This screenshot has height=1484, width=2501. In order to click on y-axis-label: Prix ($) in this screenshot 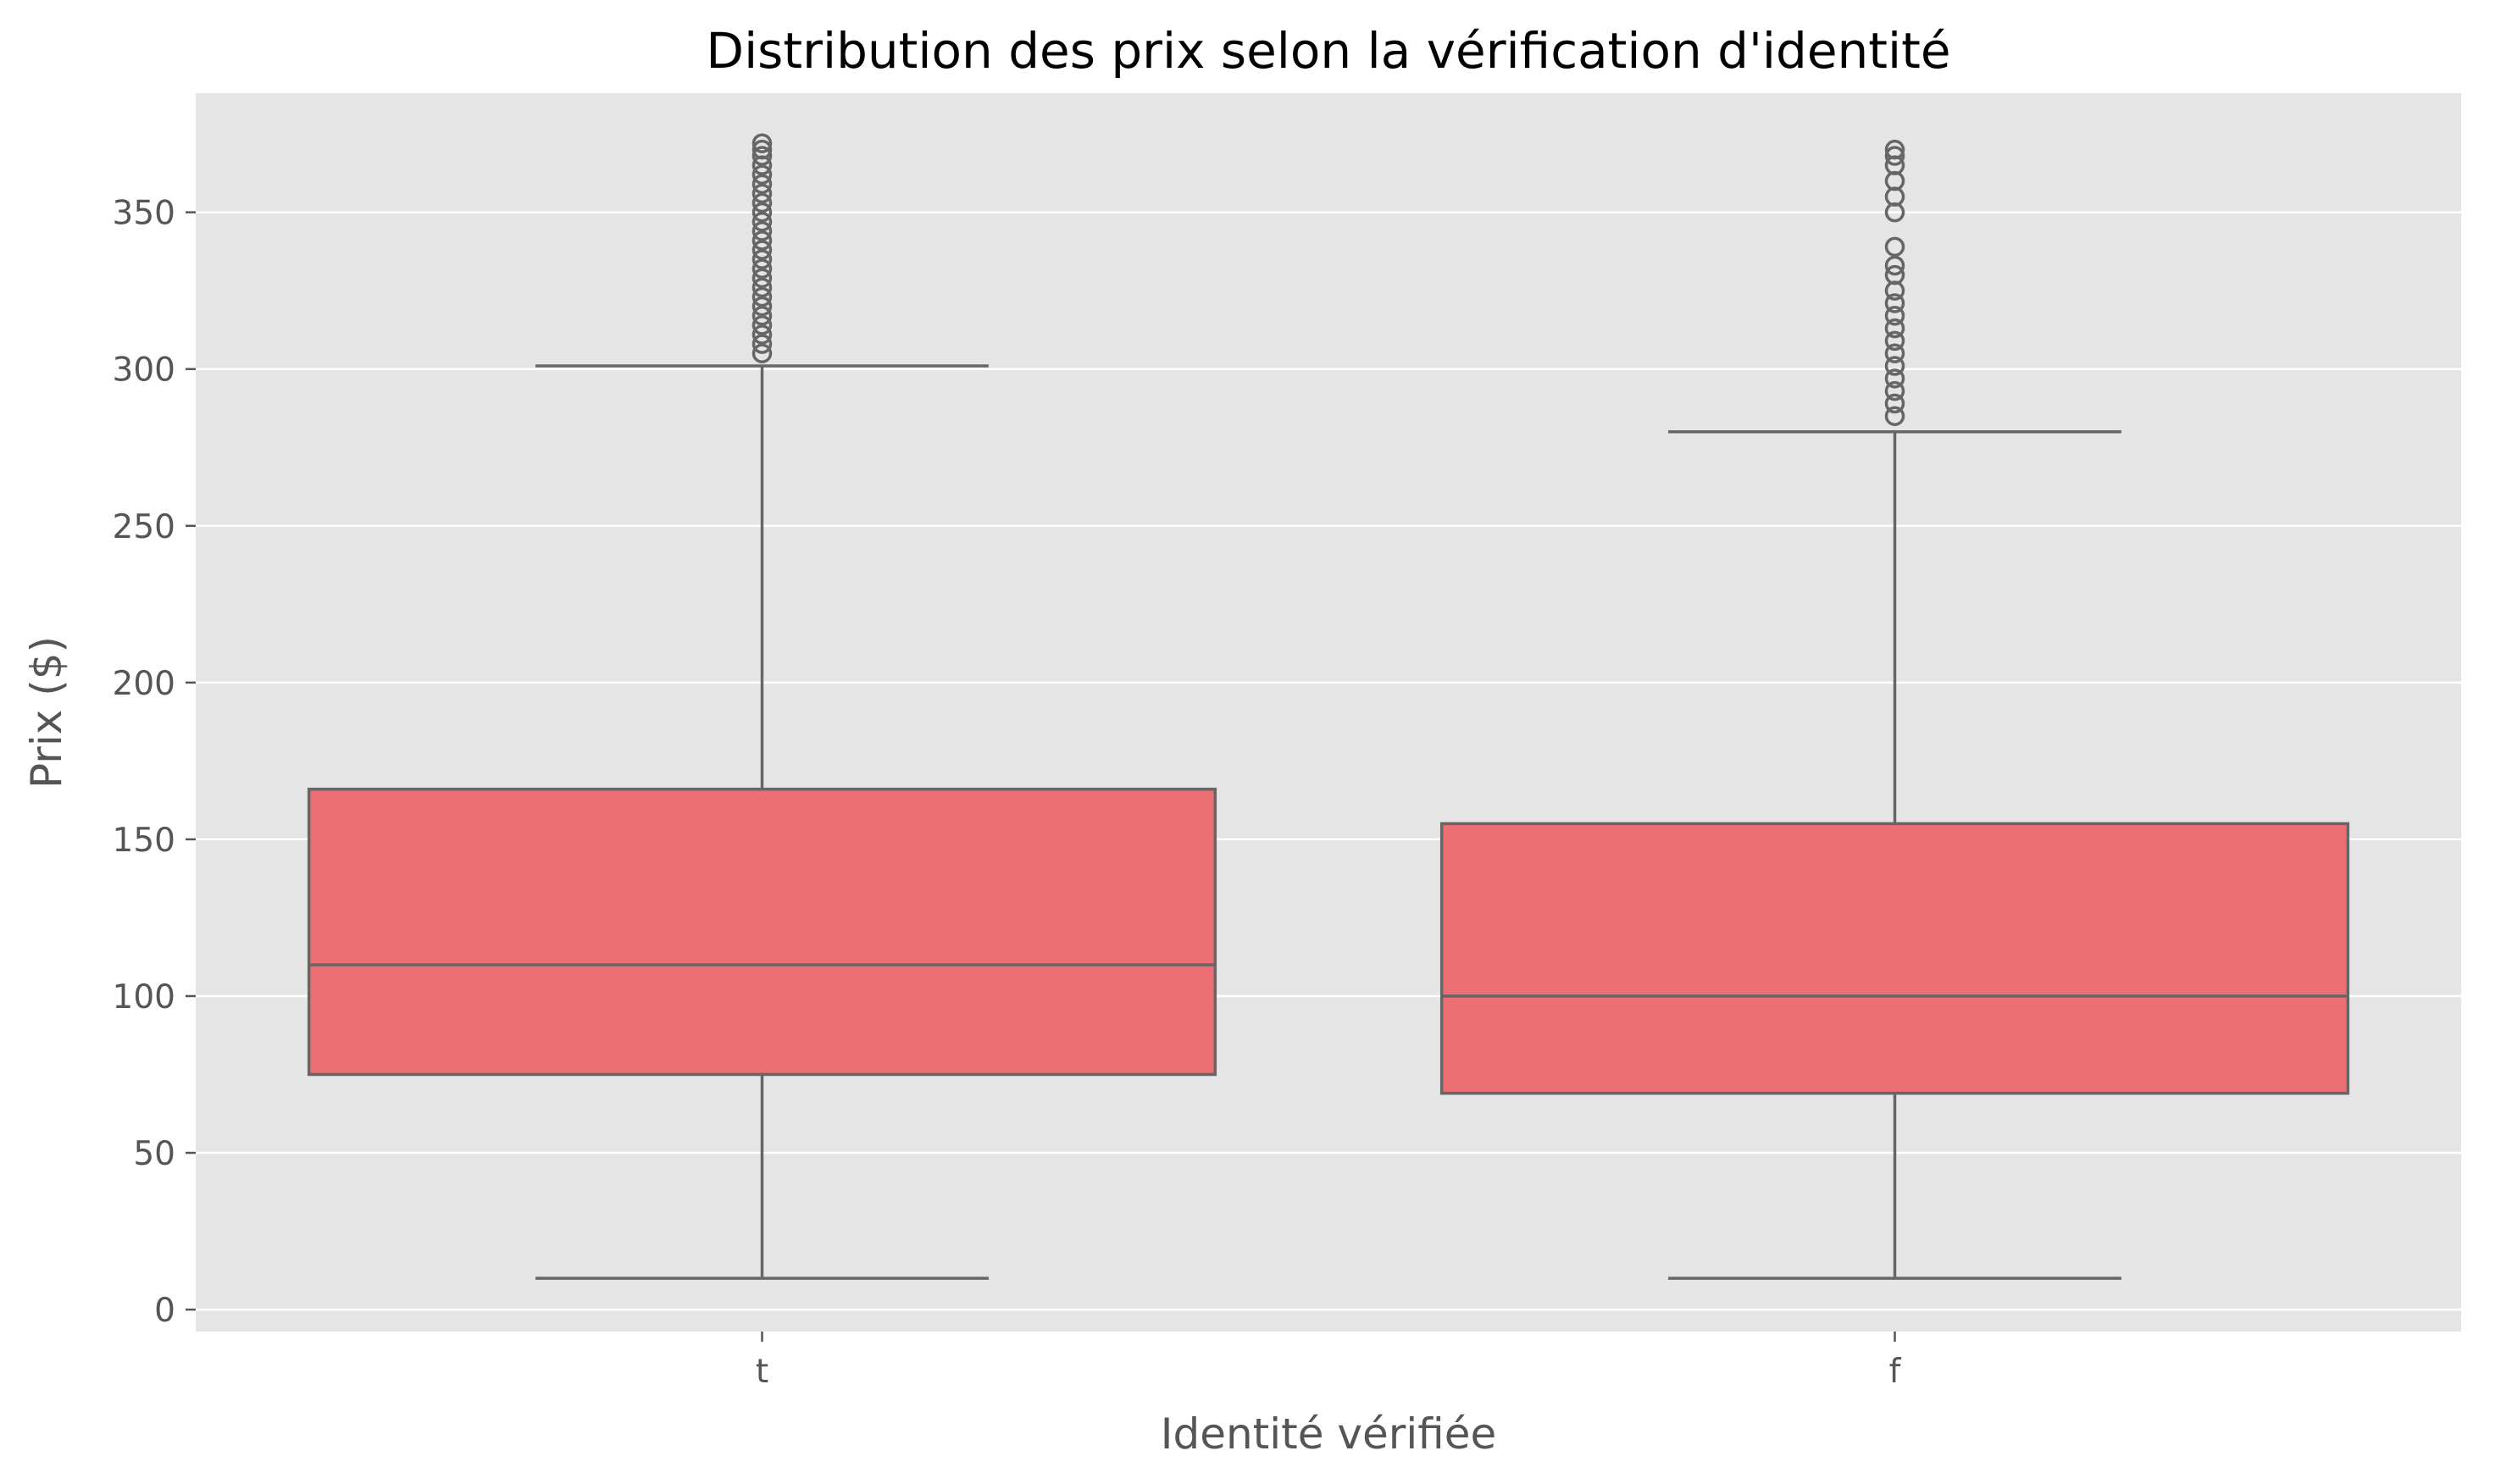, I will do `click(46, 712)`.